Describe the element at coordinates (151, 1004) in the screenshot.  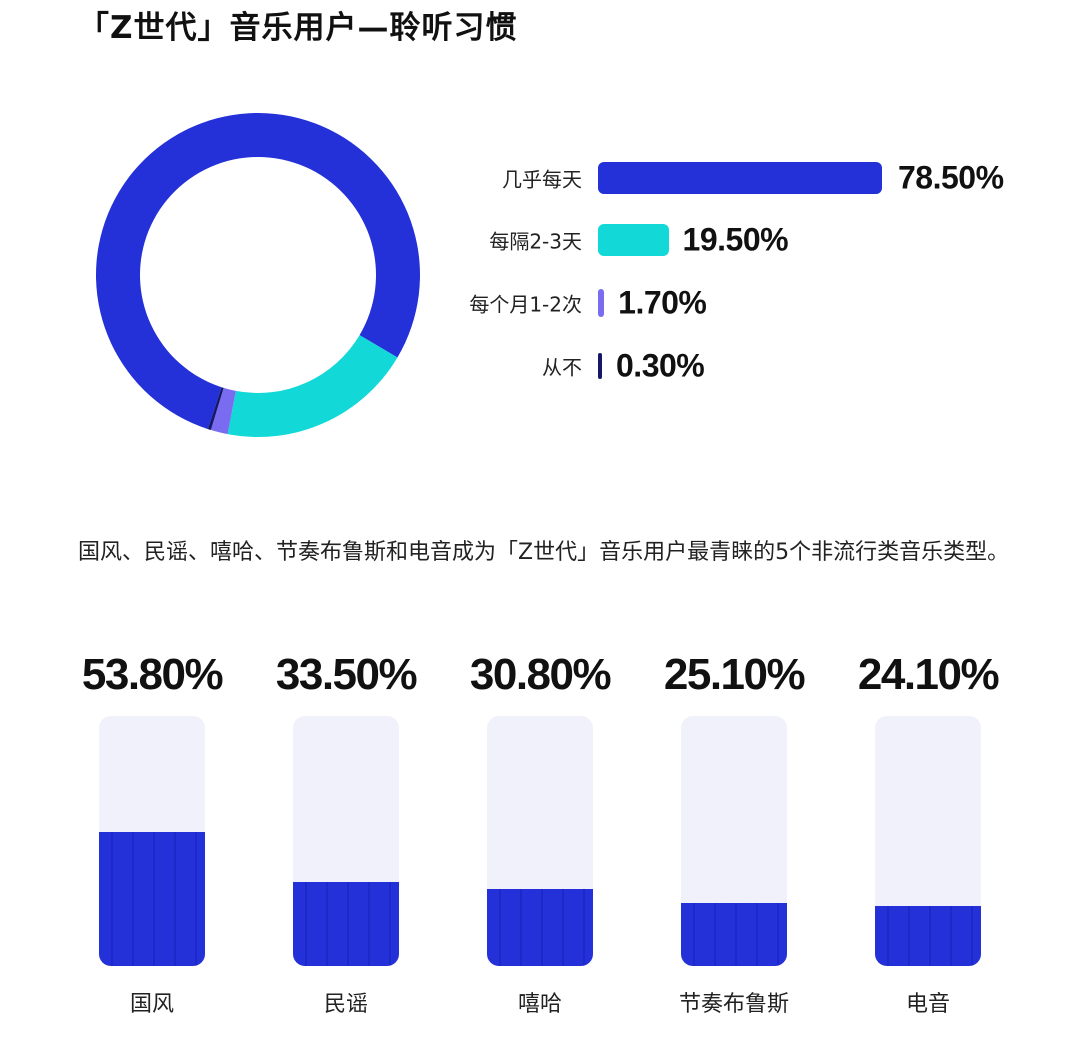
I see `genre-label: 国风` at that location.